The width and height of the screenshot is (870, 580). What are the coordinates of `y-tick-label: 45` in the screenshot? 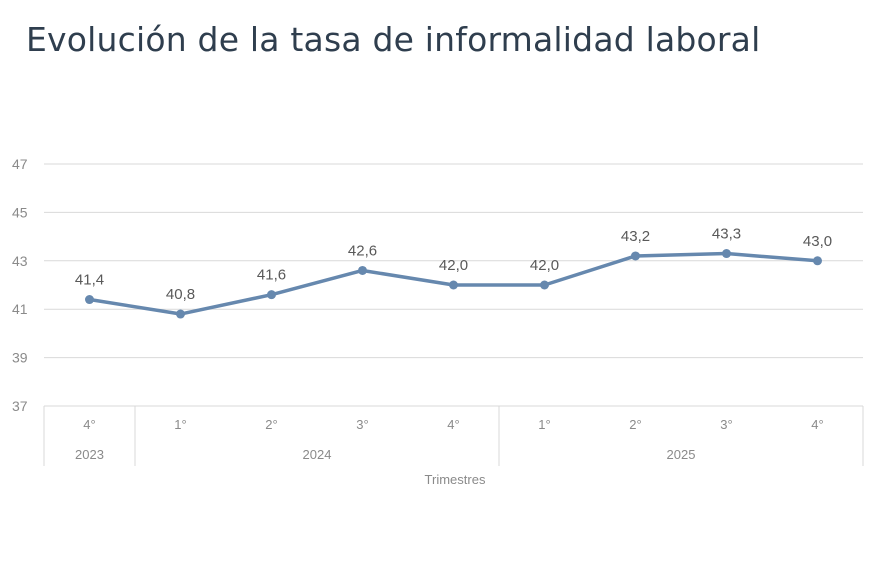 It's located at (20, 212).